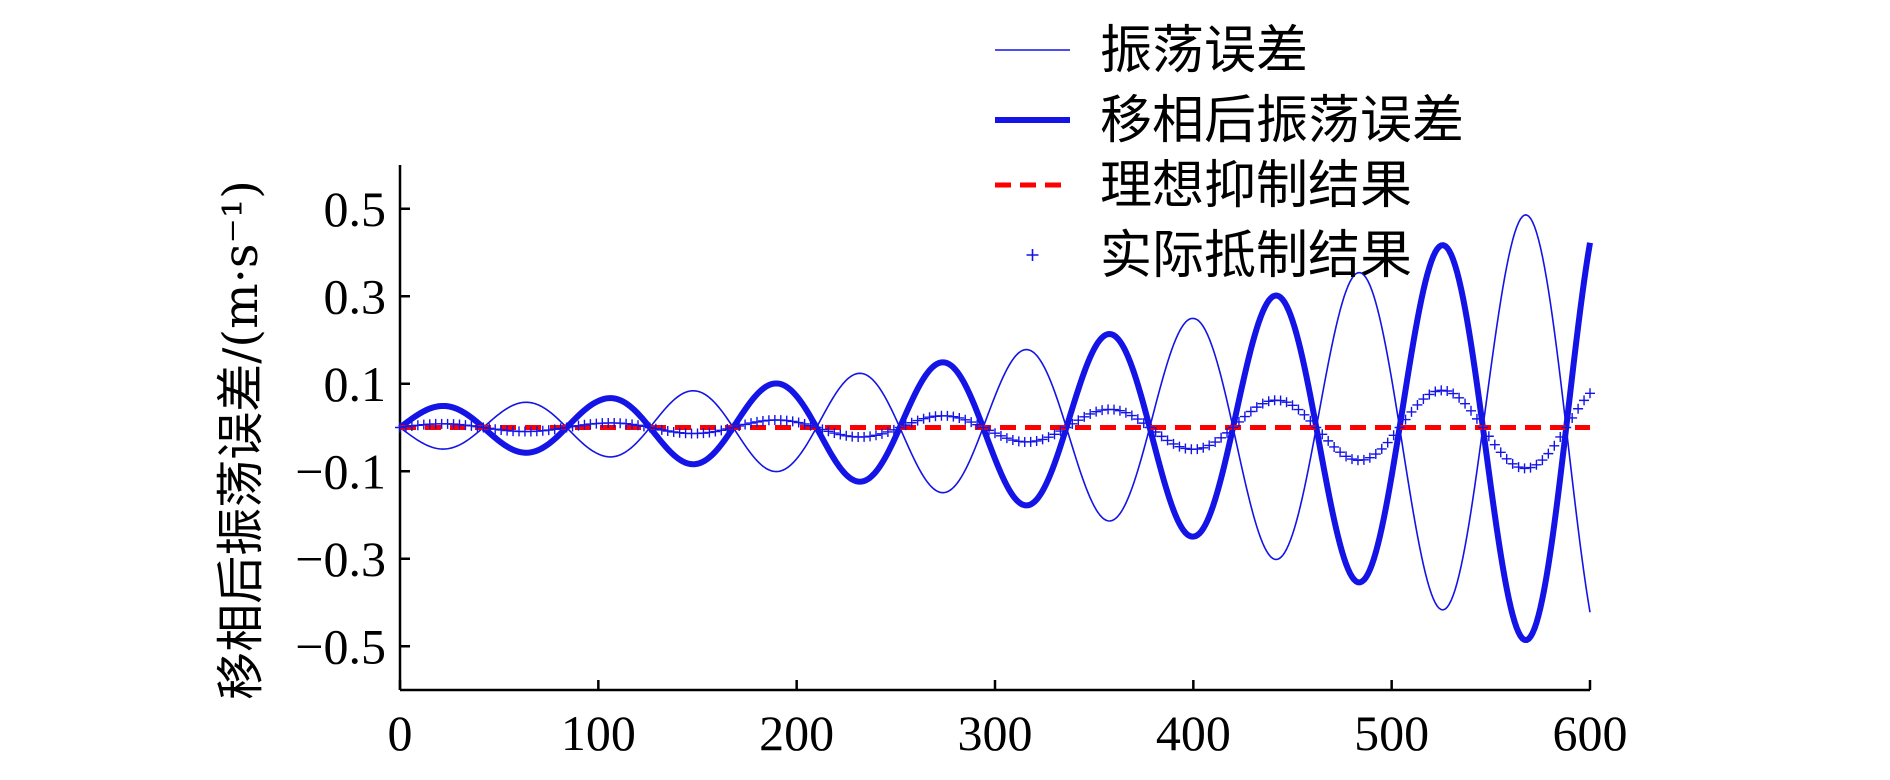 Image resolution: width=1890 pixels, height=780 pixels. I want to click on x-tick-label: 0, so click(400, 733).